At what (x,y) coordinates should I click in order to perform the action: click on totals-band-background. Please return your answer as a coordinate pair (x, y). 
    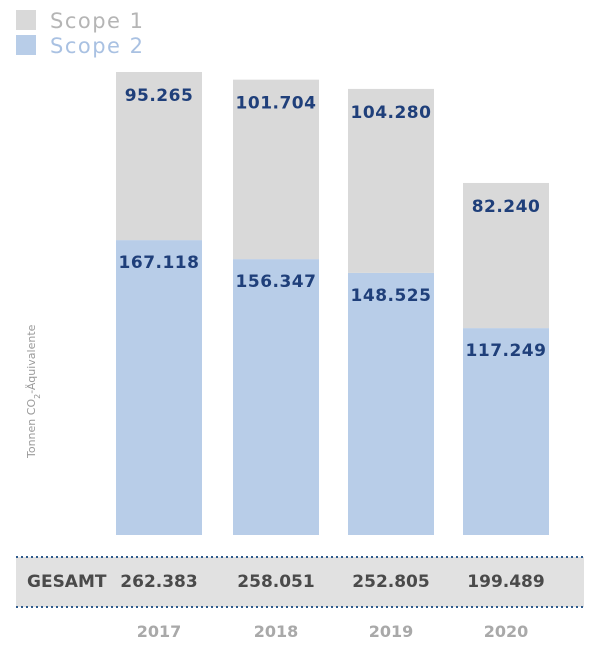
    Looking at the image, I should click on (300, 582).